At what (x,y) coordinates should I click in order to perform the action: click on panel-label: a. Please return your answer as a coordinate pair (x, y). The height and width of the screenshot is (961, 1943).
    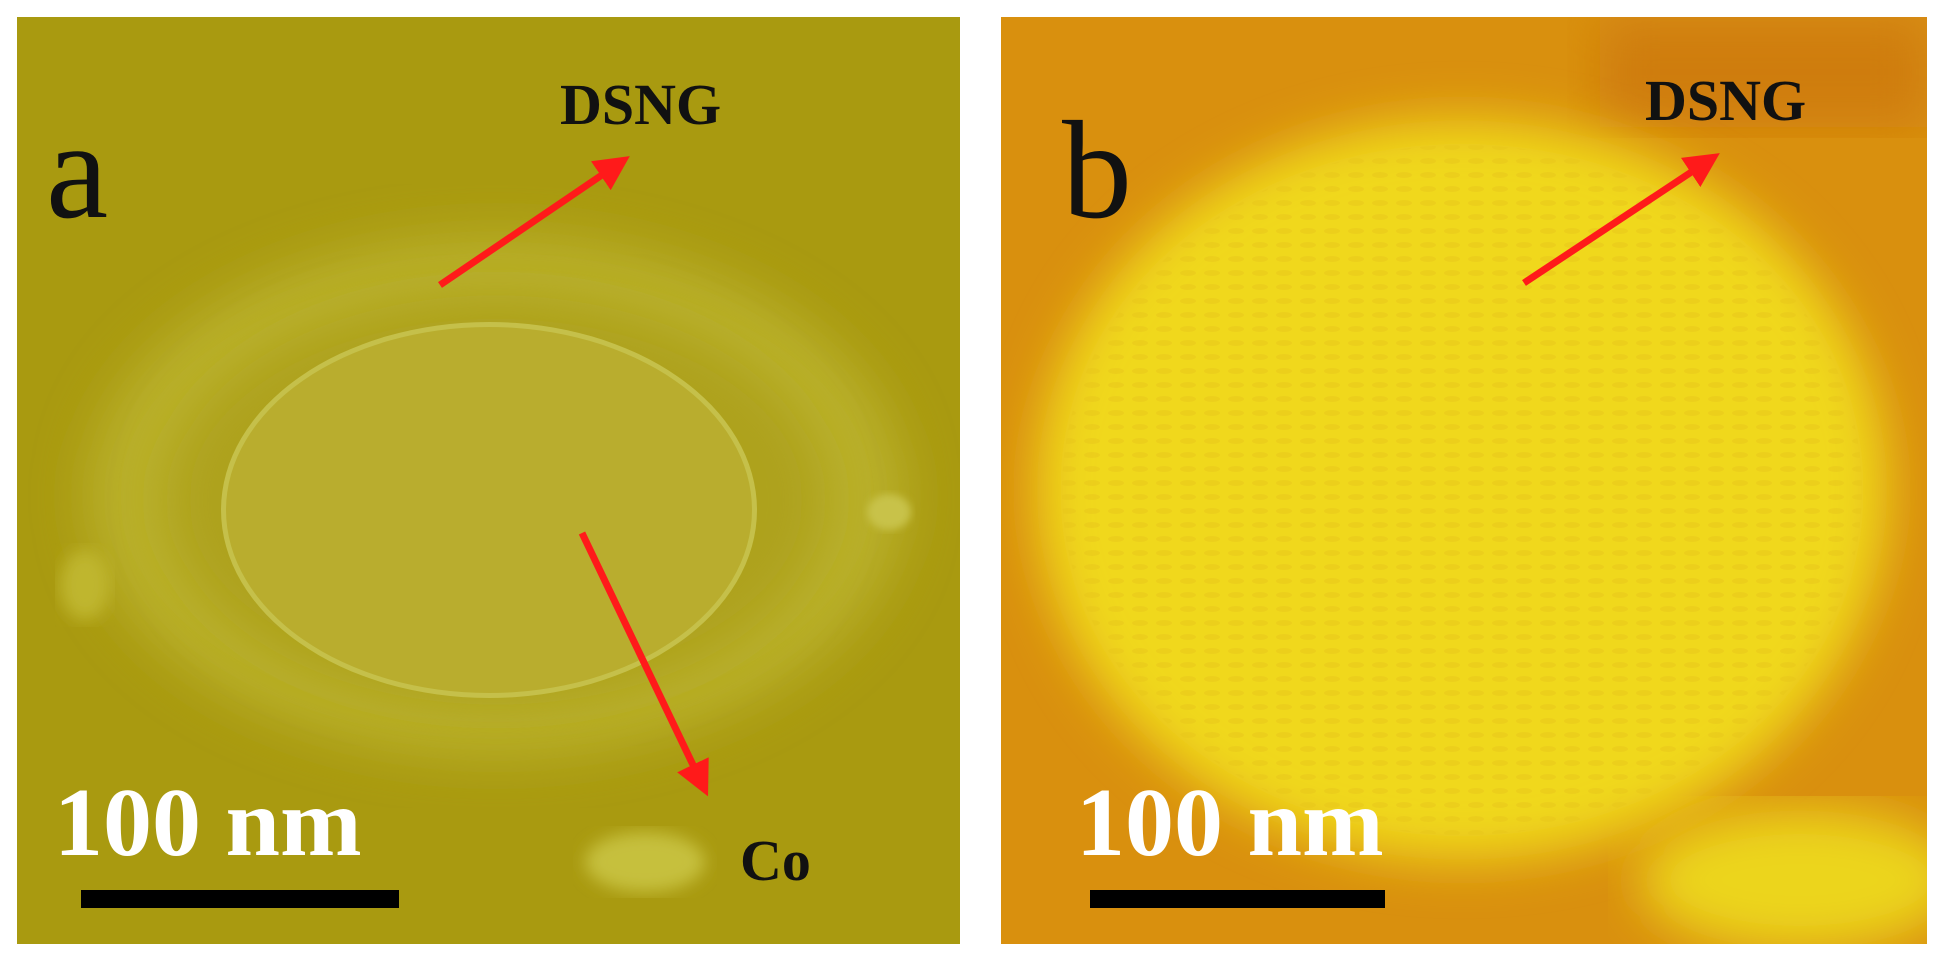
    Looking at the image, I should click on (77, 170).